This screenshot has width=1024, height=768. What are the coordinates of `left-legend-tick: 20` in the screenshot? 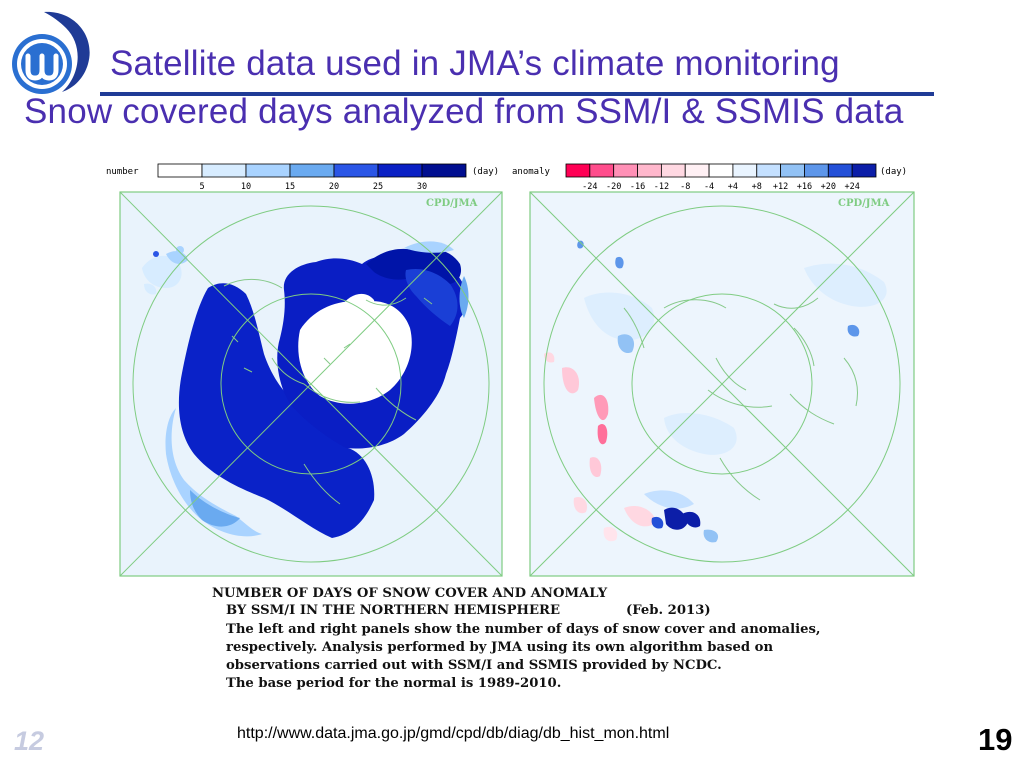 It's located at (334, 187).